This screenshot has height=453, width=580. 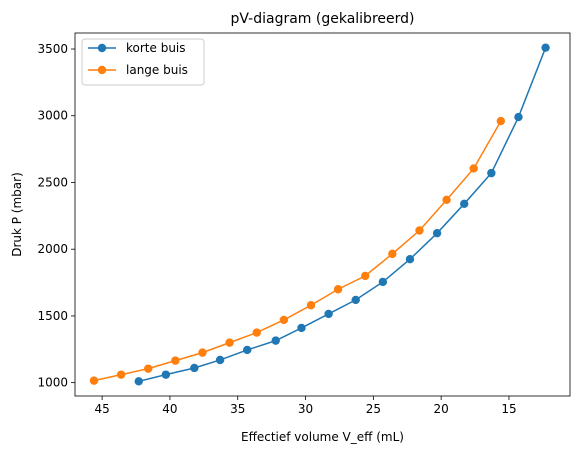 I want to click on y-axis-label: Druk P (mbar), so click(x=17, y=214).